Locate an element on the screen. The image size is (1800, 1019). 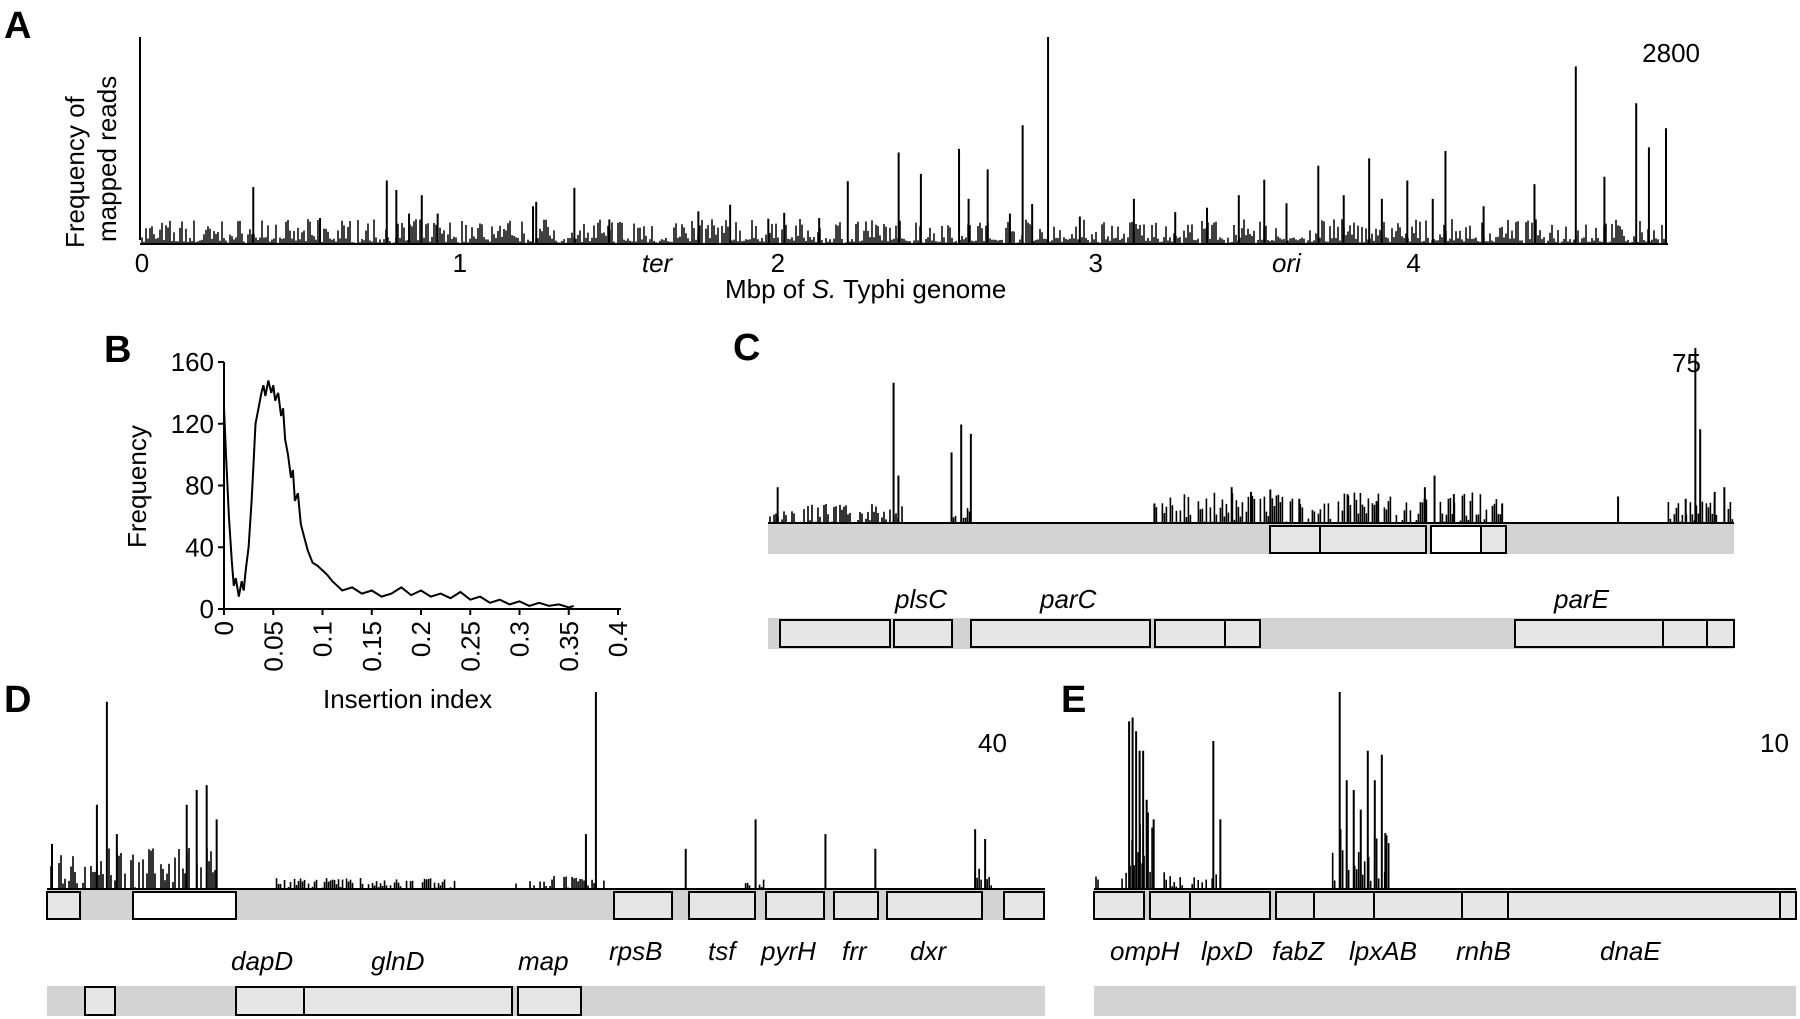
panel-a-x-tick-label: 1 is located at coordinates (460, 263).